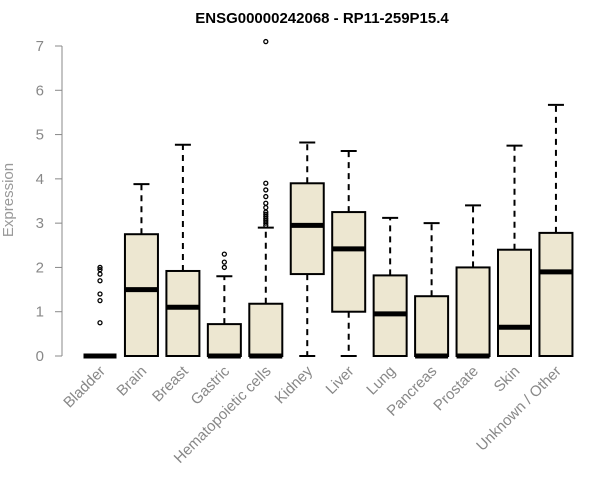 Image resolution: width=600 pixels, height=500 pixels. I want to click on x-tick-label: Prostate, so click(456, 389).